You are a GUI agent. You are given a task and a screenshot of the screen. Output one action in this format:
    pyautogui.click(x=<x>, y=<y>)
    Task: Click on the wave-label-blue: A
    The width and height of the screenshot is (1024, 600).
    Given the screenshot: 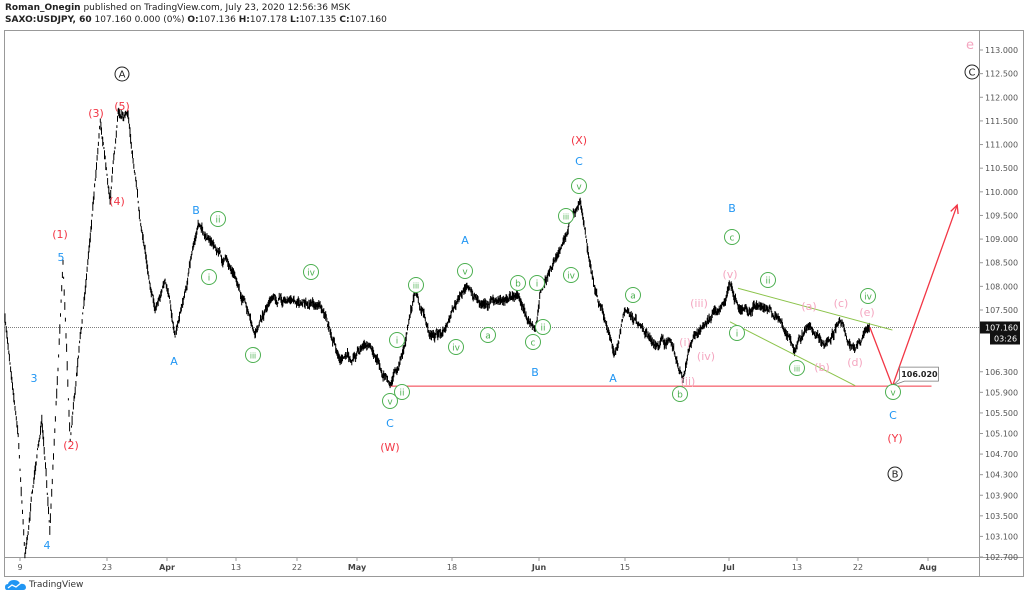 What is the action you would take?
    pyautogui.click(x=613, y=378)
    